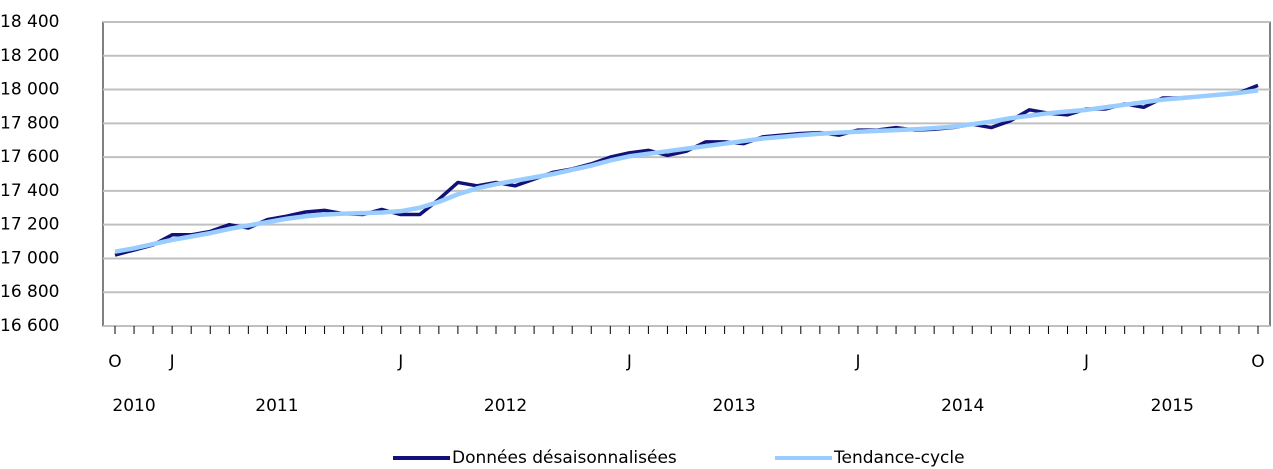  Describe the element at coordinates (29, 191) in the screenshot. I see `y-tick-label: 17 400` at that location.